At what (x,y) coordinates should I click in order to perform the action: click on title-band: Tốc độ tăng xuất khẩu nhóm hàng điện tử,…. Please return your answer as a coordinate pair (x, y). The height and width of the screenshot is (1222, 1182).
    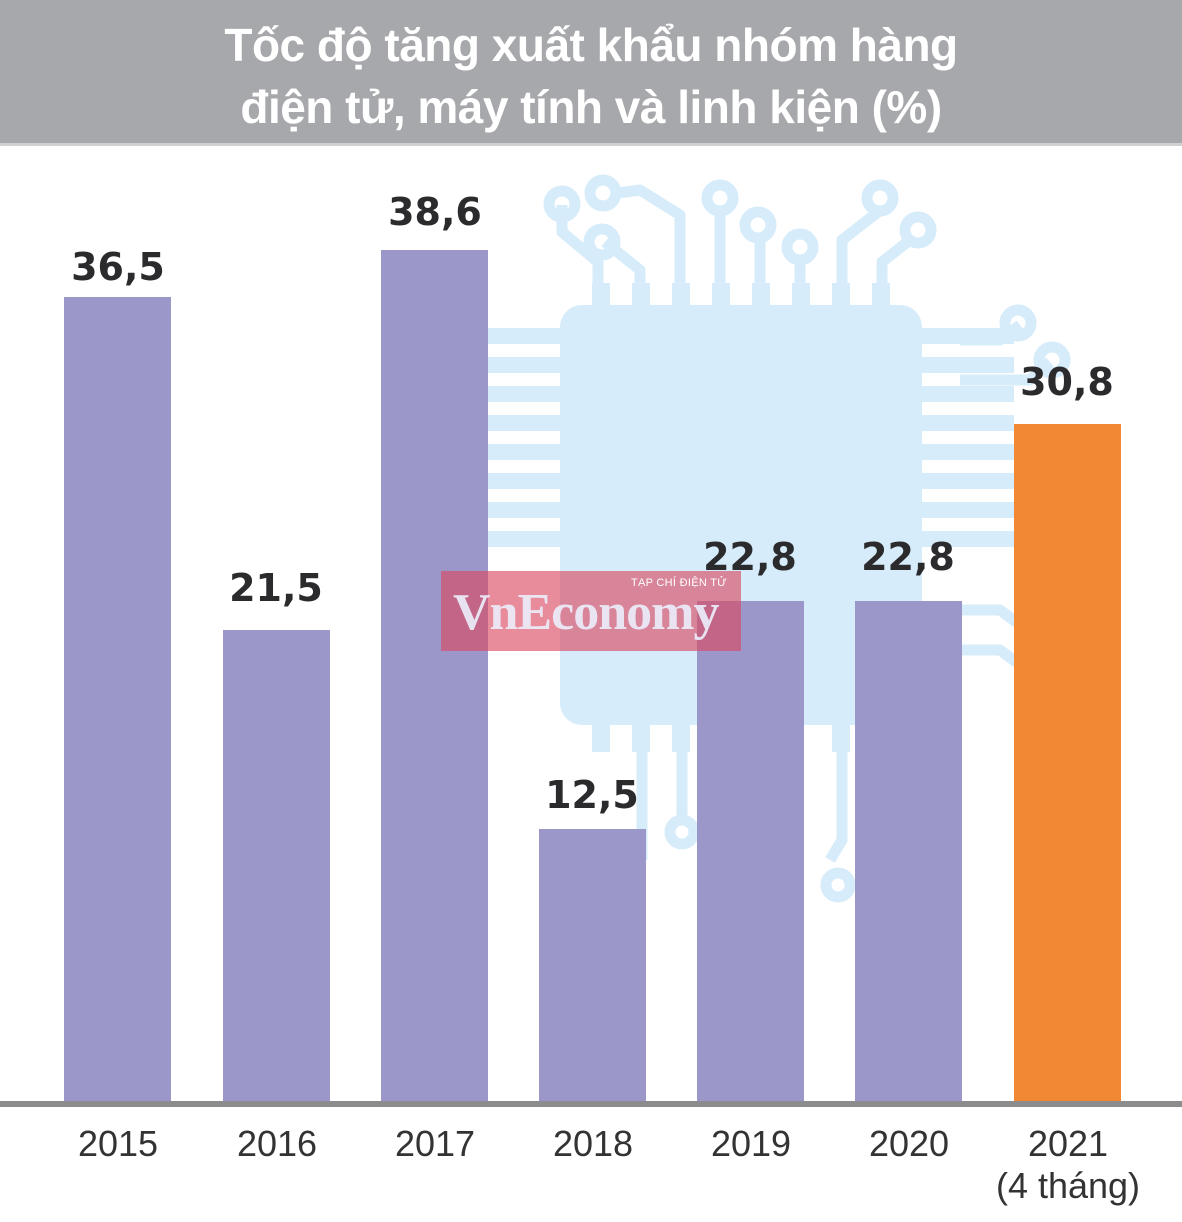
    Looking at the image, I should click on (591, 73).